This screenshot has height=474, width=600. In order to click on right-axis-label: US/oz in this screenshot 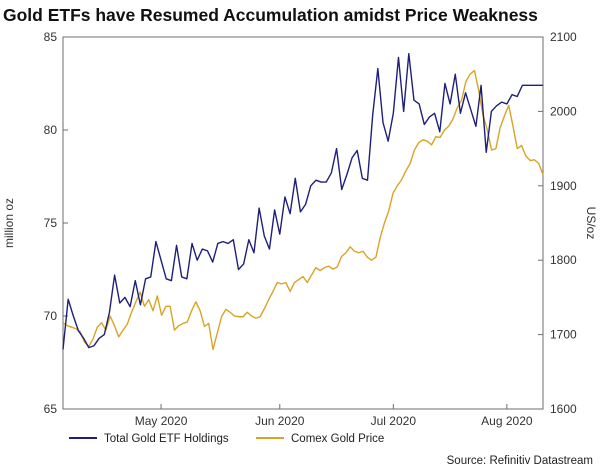, I will do `click(591, 223)`.